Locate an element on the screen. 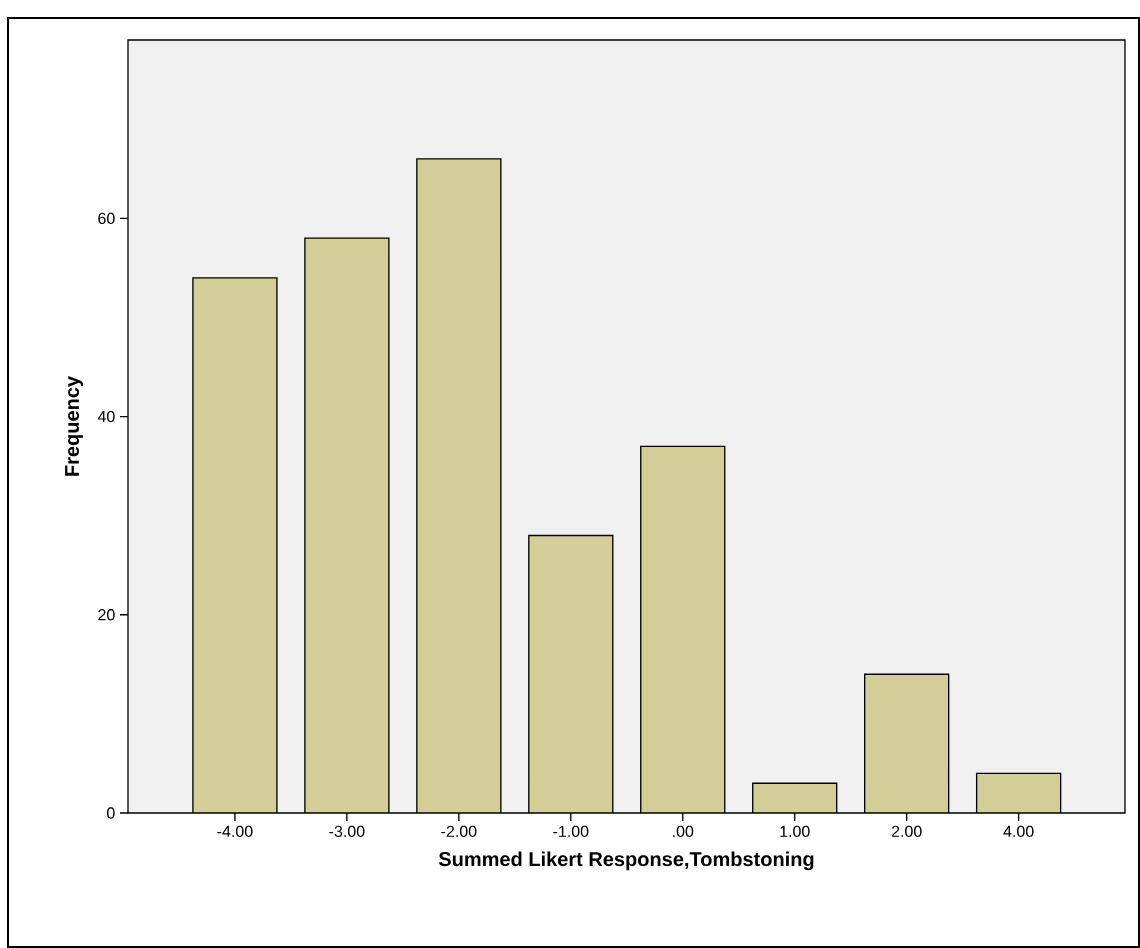  x-tick-label: -4.00 is located at coordinates (235, 831).